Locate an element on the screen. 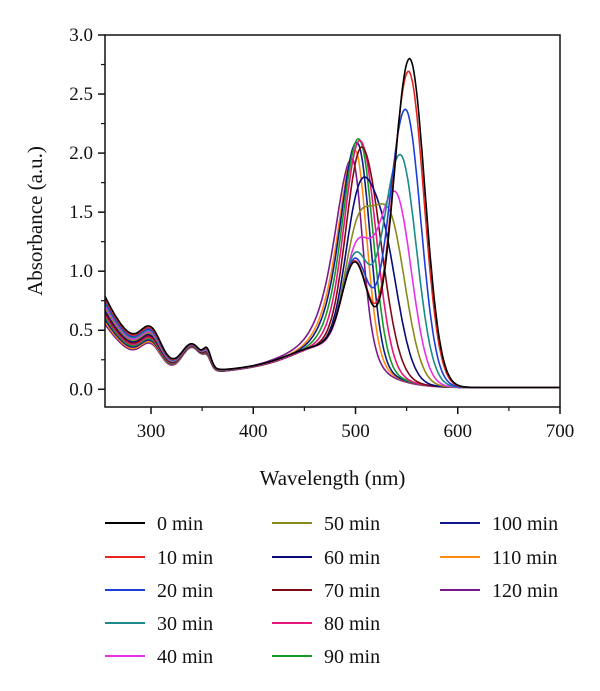 The image size is (600, 691). y-tick-label: 1.5 is located at coordinates (81, 212).